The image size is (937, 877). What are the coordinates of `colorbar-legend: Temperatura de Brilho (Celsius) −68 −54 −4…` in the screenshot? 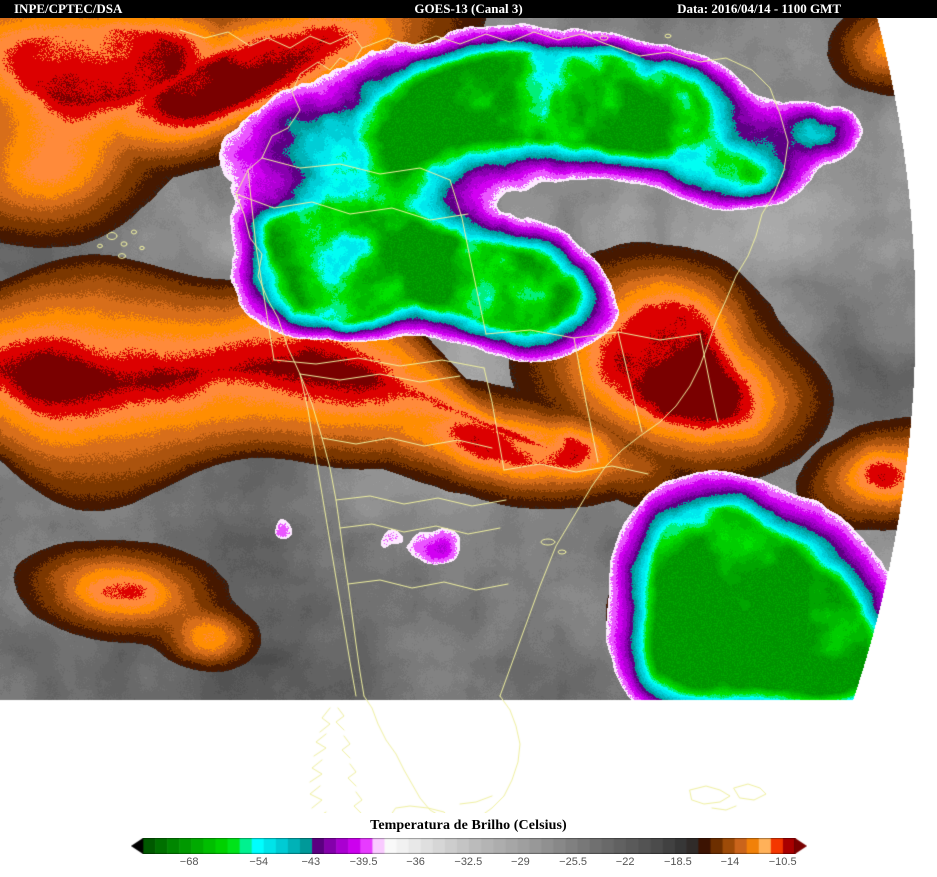 It's located at (468, 845).